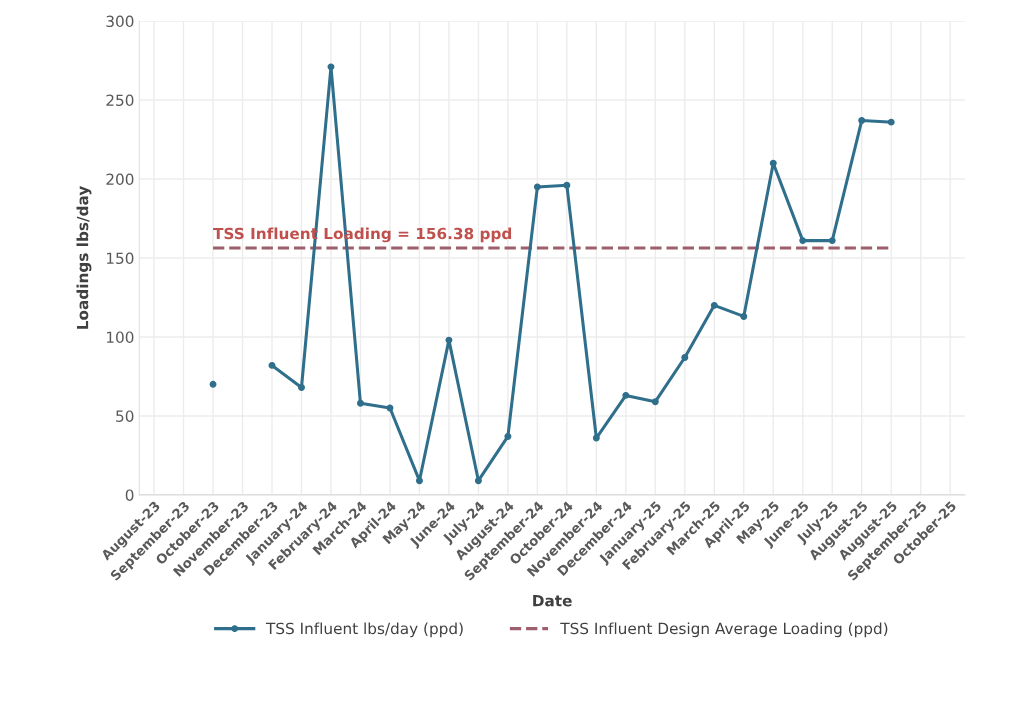 The width and height of the screenshot is (1032, 702). What do you see at coordinates (552, 601) in the screenshot?
I see `x-axis-title: Date` at bounding box center [552, 601].